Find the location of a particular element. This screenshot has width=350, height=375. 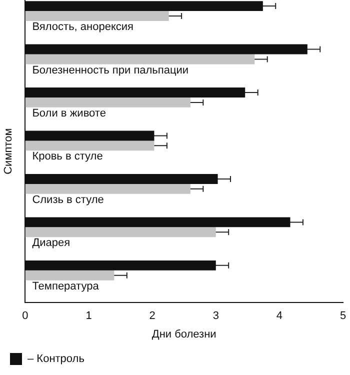

y-tick-label: Вялость, анорексия is located at coordinates (83, 27).